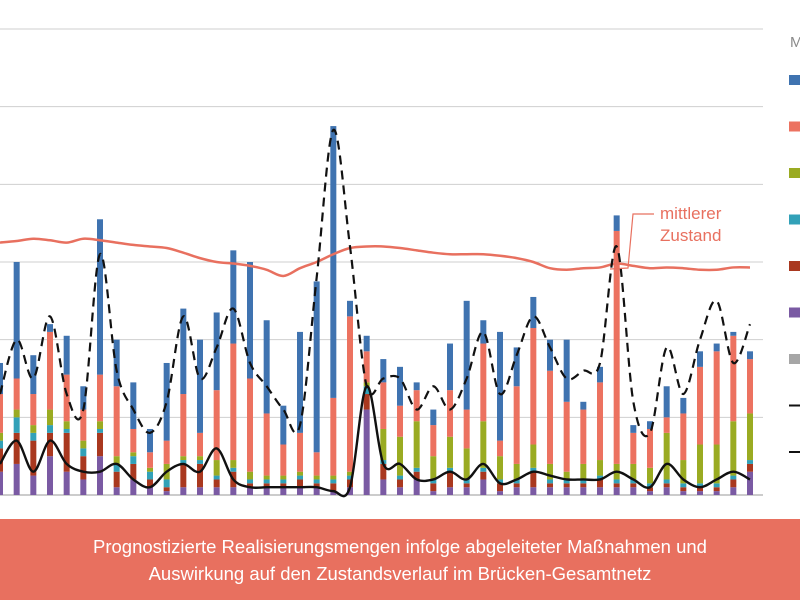 The image size is (800, 600). Describe the element at coordinates (795, 42) in the screenshot. I see `legend-header: M` at that location.